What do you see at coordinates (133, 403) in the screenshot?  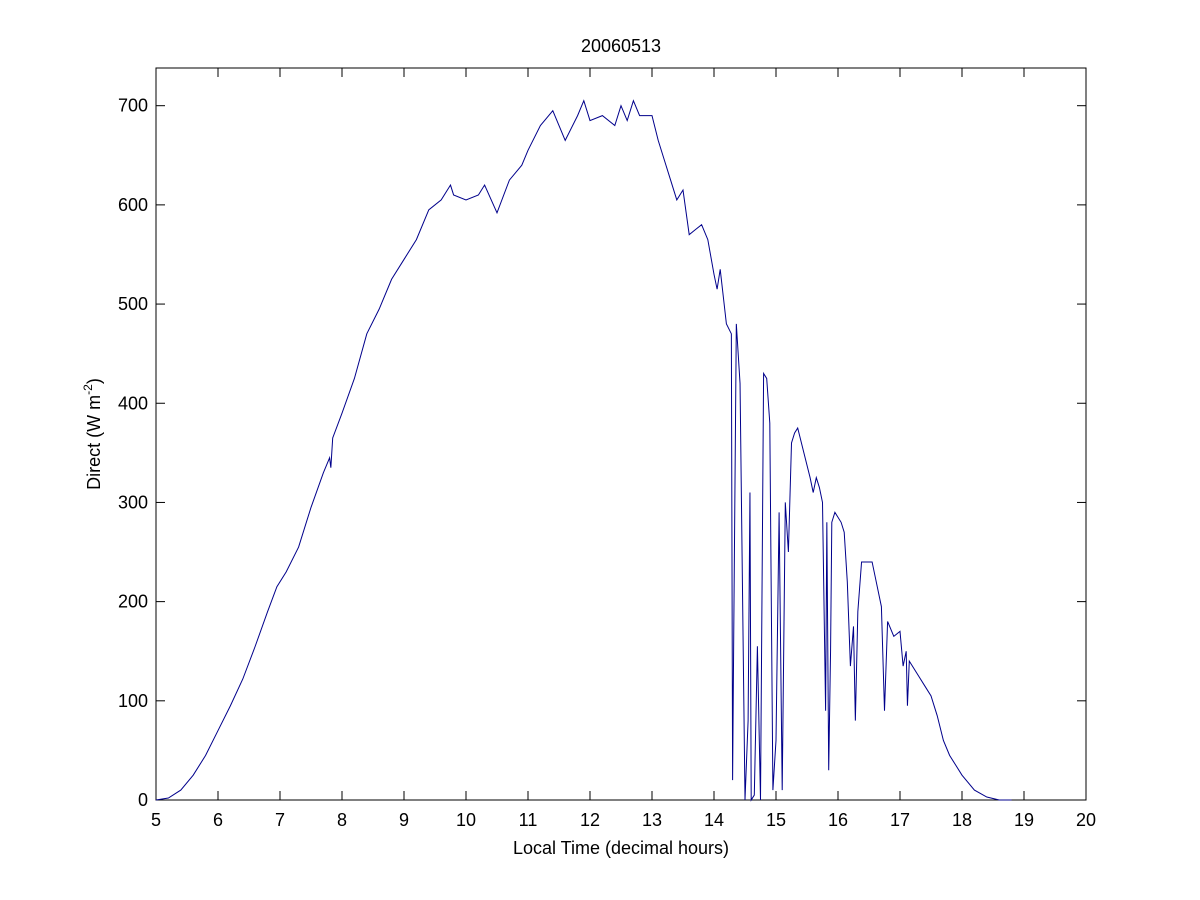 I see `y-tick-label: 400` at bounding box center [133, 403].